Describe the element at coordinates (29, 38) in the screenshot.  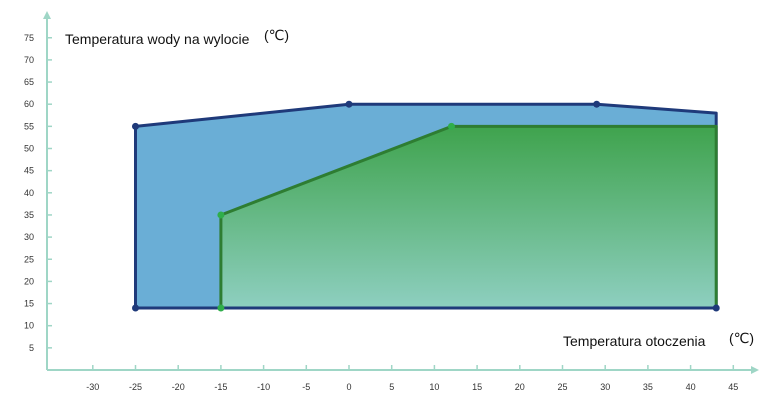
I see `y-tick-label: 75` at that location.